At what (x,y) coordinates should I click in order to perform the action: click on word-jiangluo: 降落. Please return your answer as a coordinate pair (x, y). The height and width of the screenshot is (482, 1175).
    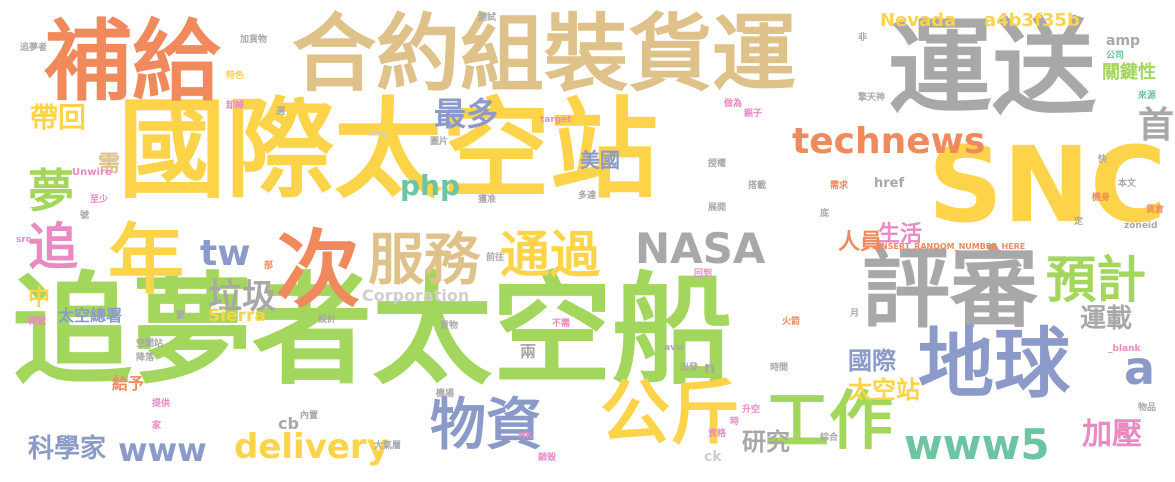
    Looking at the image, I should click on (145, 358).